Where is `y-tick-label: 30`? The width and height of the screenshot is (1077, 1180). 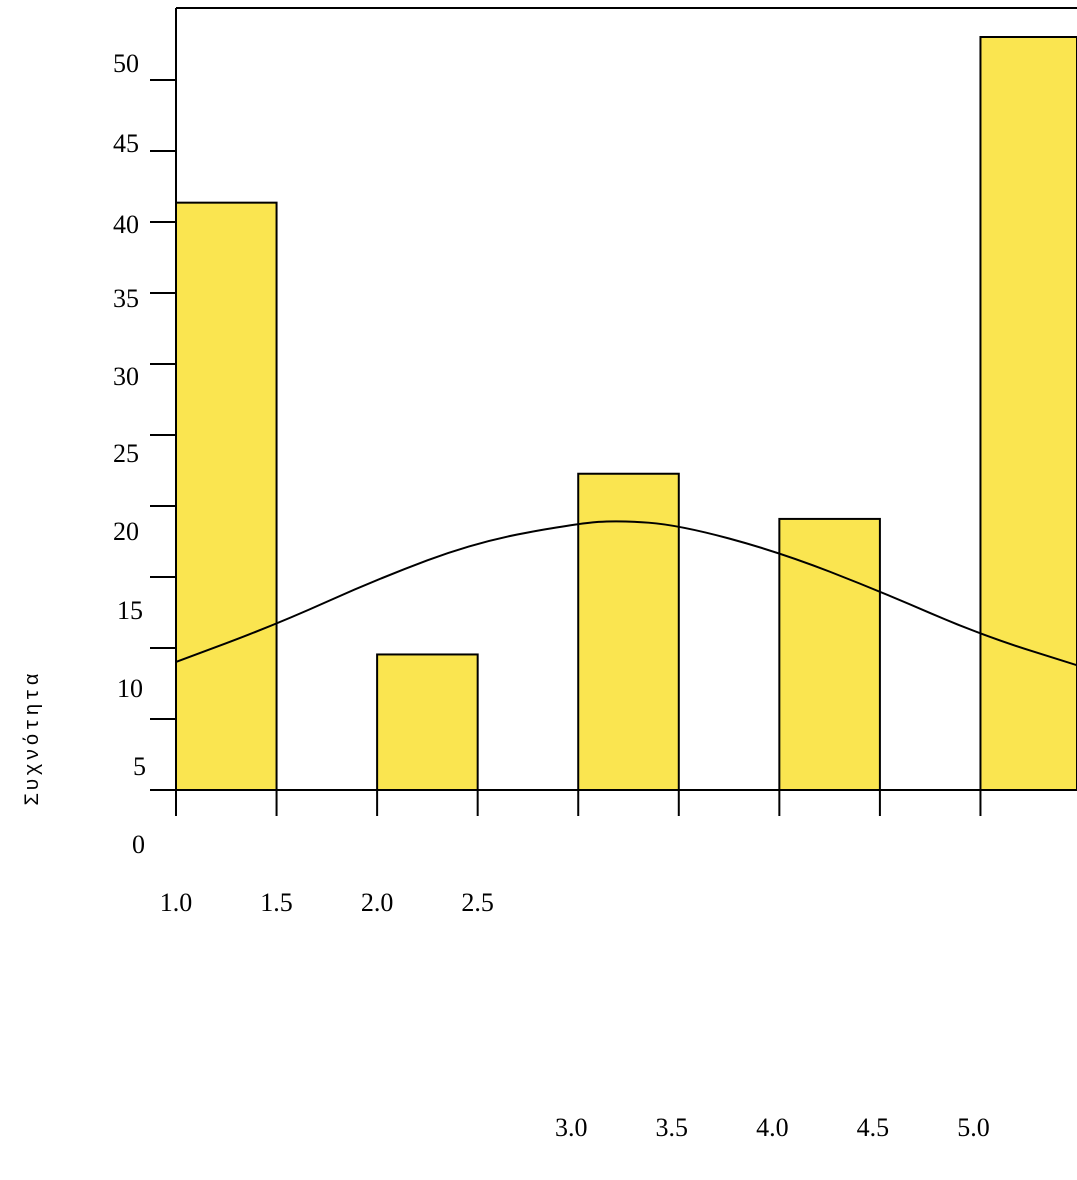 y-tick-label: 30 is located at coordinates (126, 376).